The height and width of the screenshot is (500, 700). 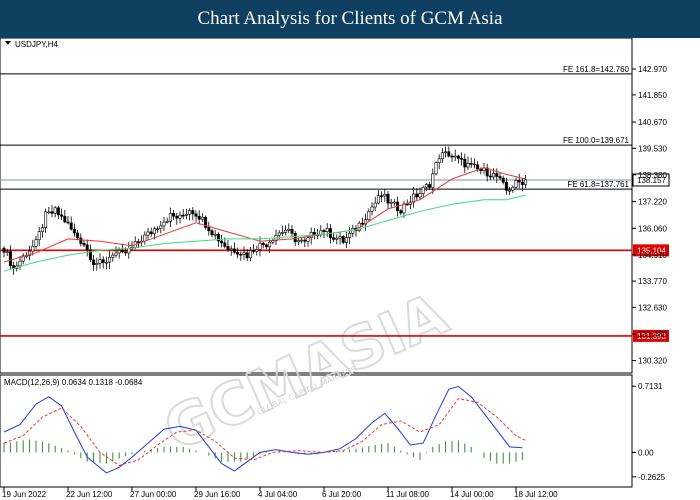 I want to click on price-tick-label: 131.480, so click(x=652, y=334).